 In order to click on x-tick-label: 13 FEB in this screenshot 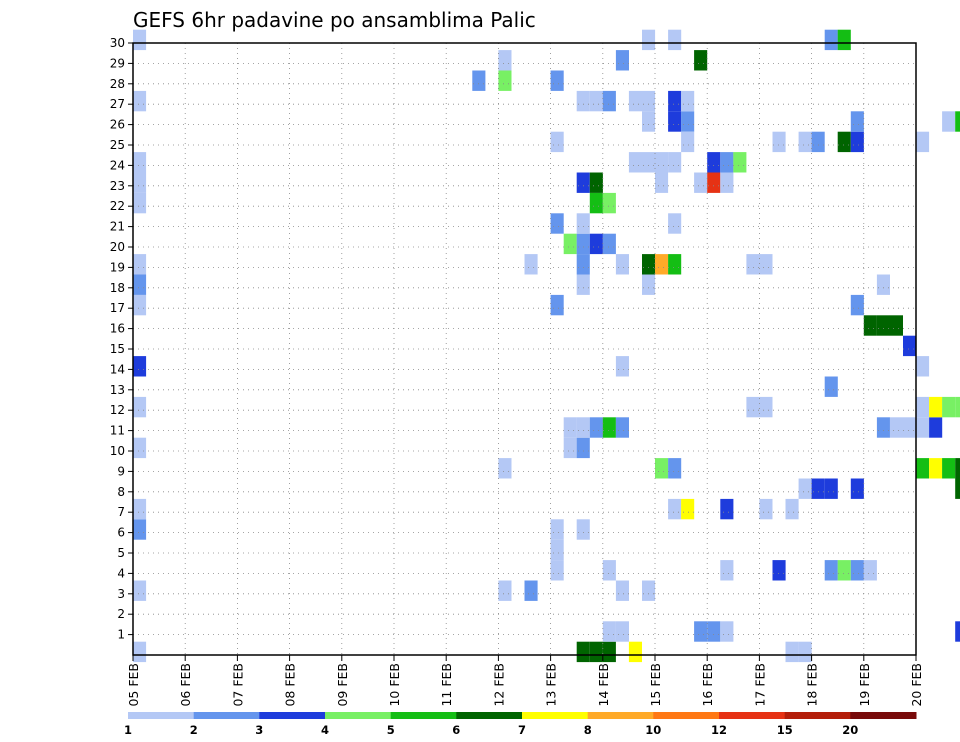, I will do `click(551, 685)`.